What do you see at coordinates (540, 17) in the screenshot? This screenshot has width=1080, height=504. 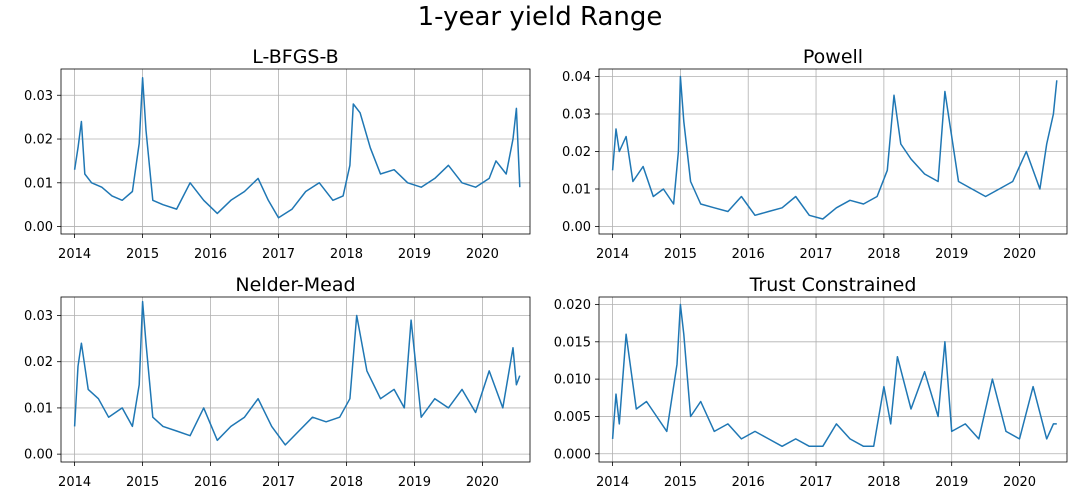 I see `figure-title: 1-year yield Range` at bounding box center [540, 17].